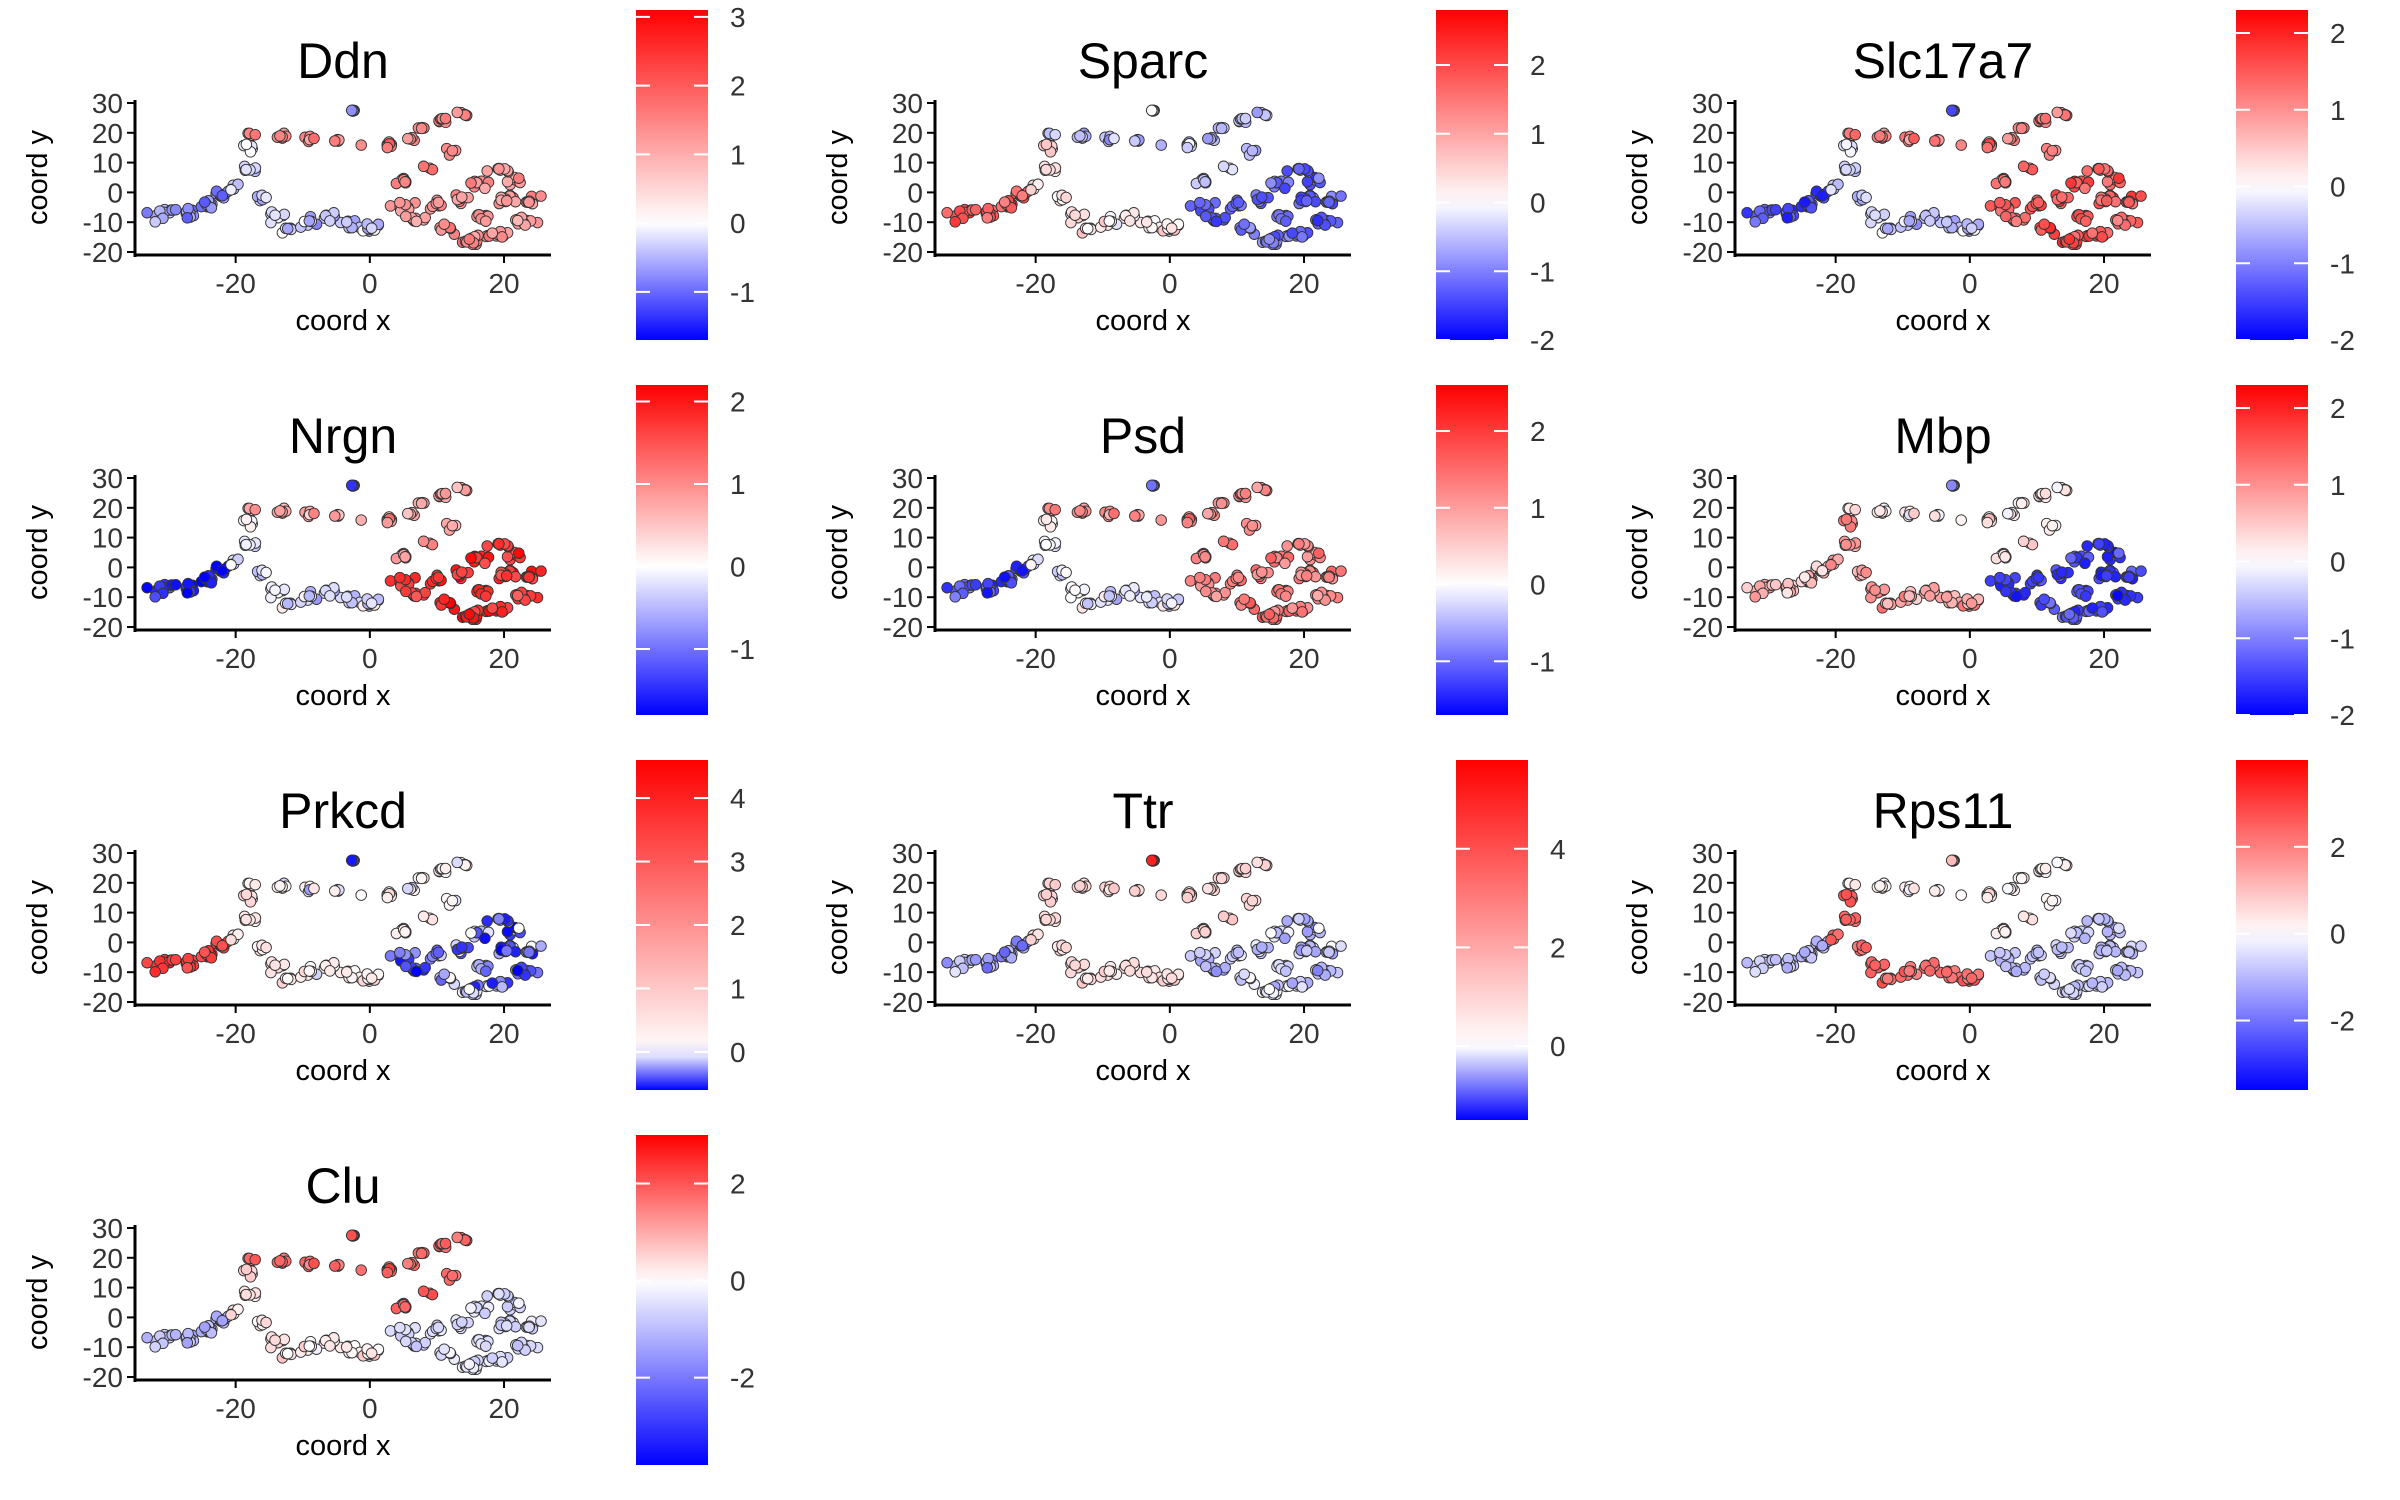 Image resolution: width=2400 pixels, height=1500 pixels. What do you see at coordinates (115, 942) in the screenshot?
I see `y-tick-label: 0` at bounding box center [115, 942].